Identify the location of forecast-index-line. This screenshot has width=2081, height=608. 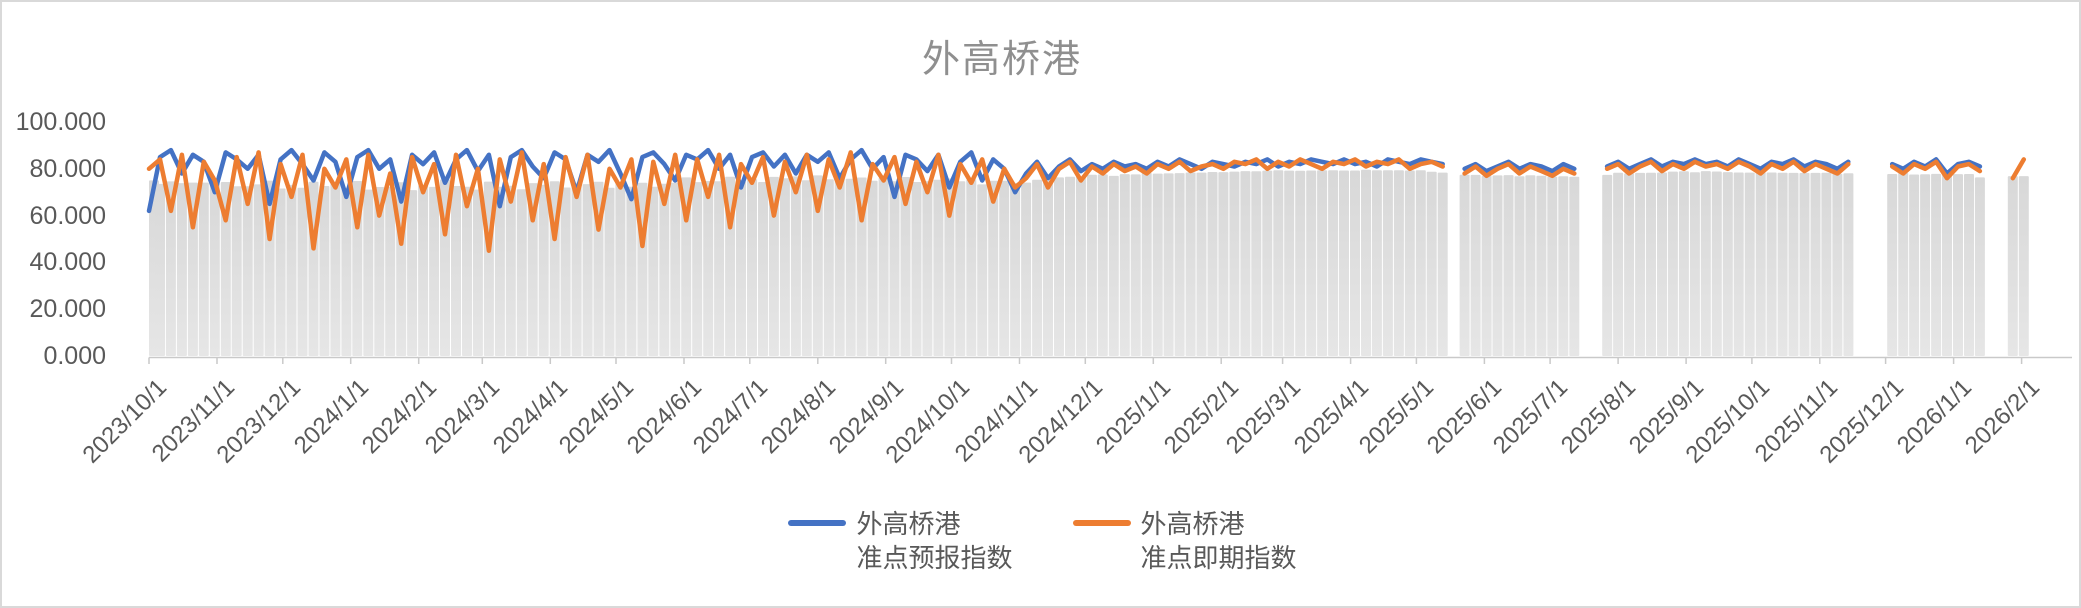
(1064, 180).